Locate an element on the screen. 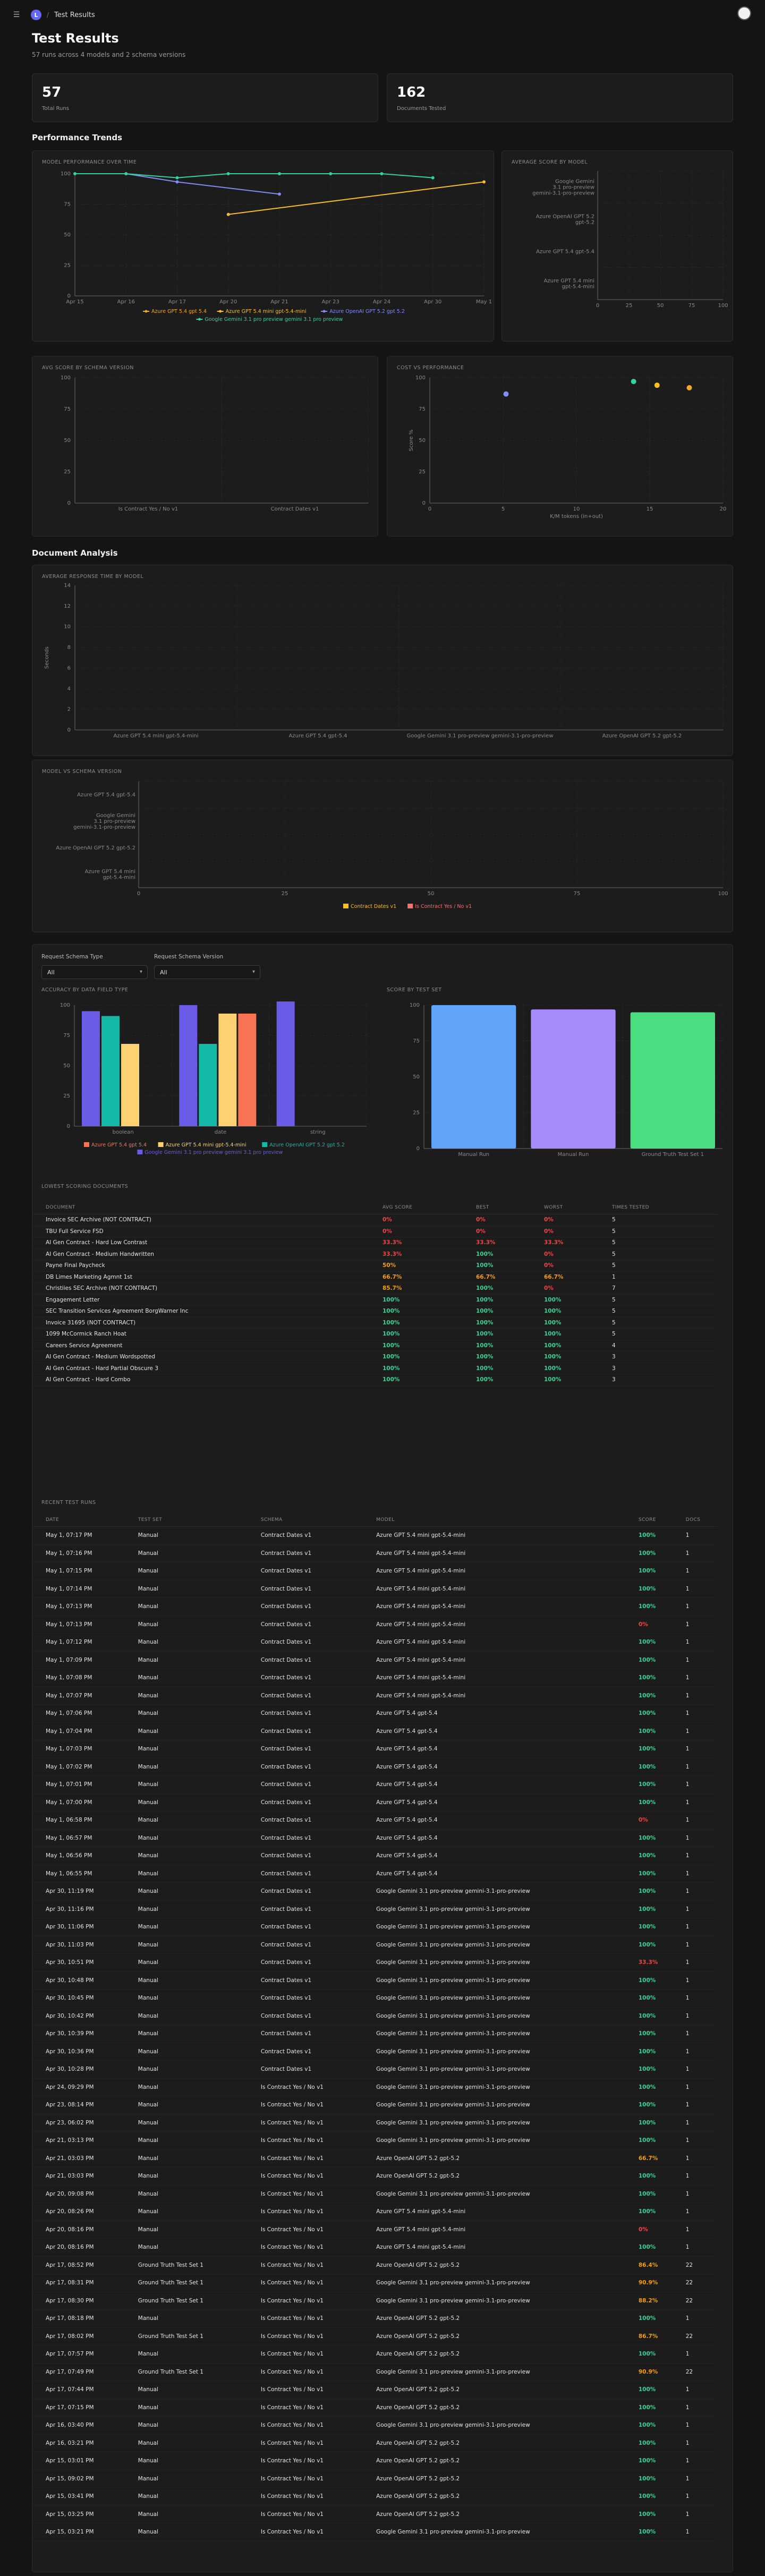  column-header: Model is located at coordinates (385, 1520).